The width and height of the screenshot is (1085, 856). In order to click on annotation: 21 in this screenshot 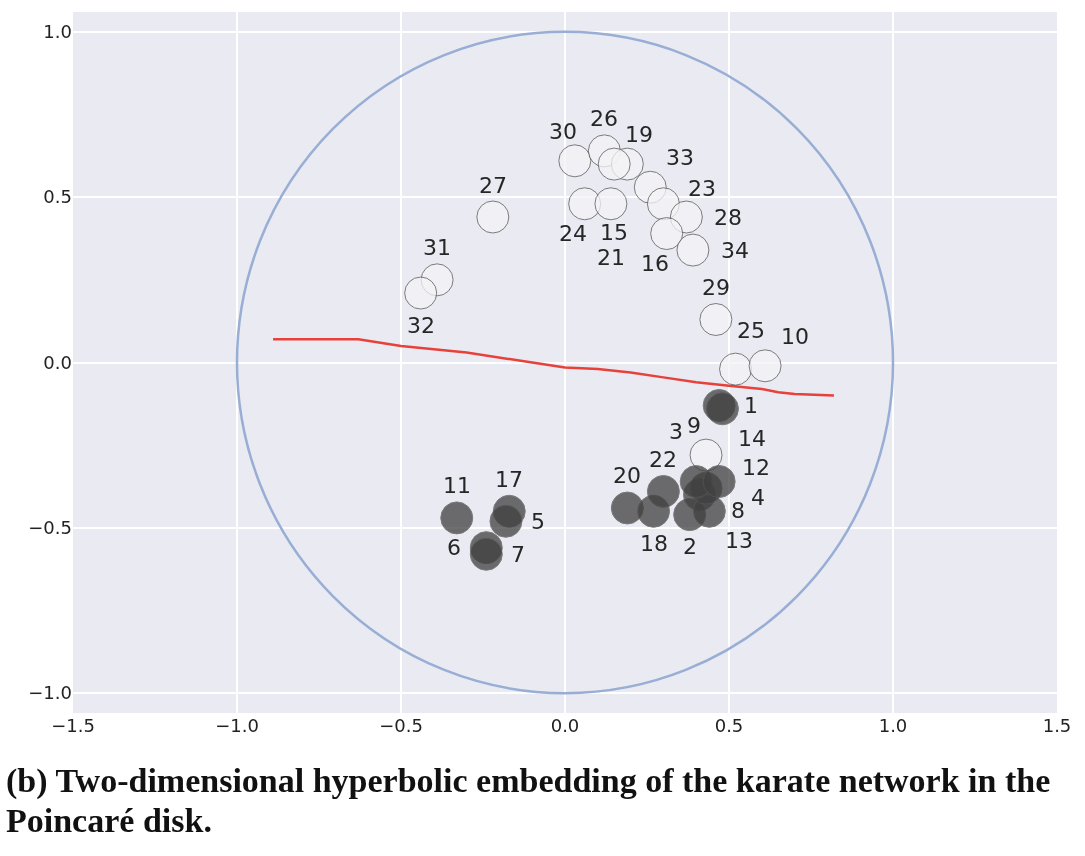, I will do `click(611, 257)`.